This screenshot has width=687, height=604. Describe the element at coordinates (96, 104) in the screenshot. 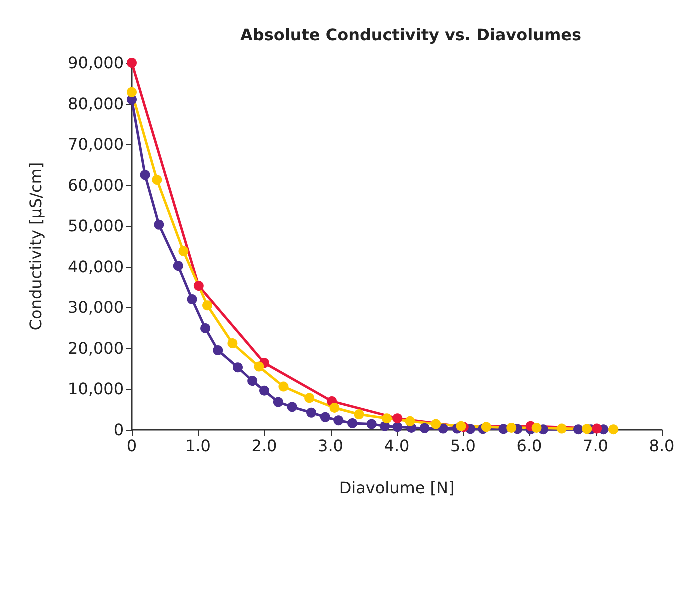

I see `y-tick-label: 80,000` at that location.